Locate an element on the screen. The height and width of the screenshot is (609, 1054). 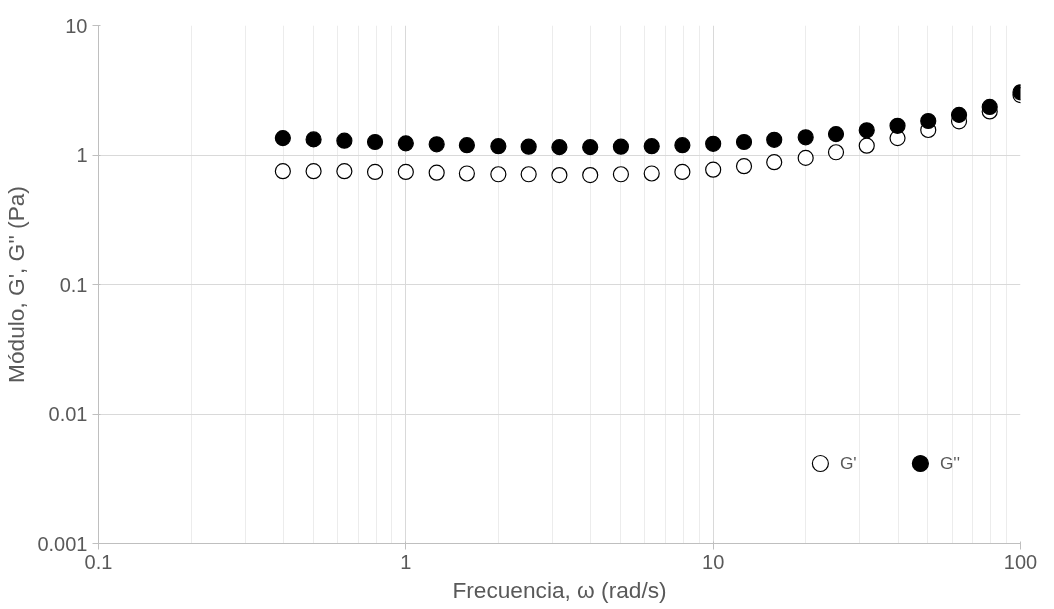
y-tick-label: 0.1 is located at coordinates (73, 284).